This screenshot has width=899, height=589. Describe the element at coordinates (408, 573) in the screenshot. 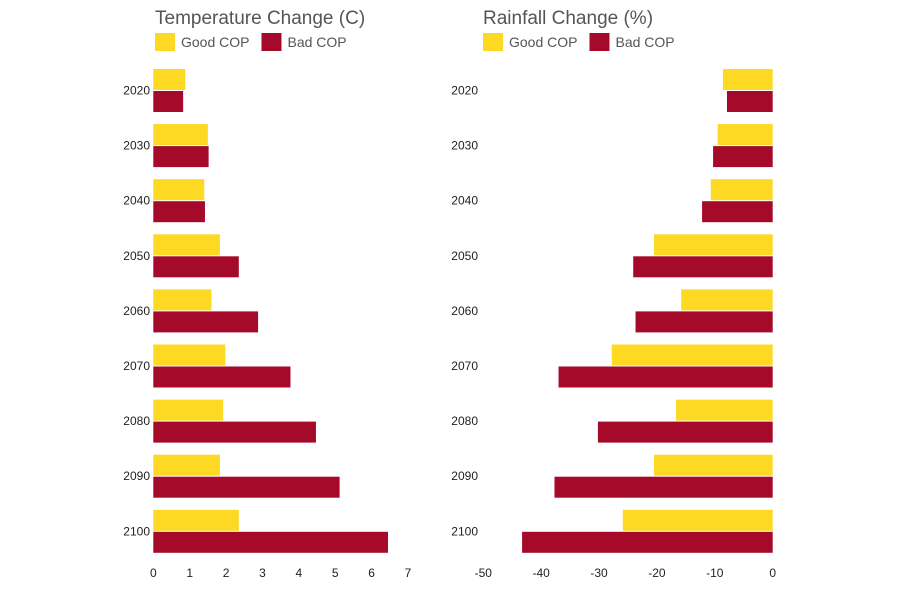

I see `x-tick-label: 7` at that location.